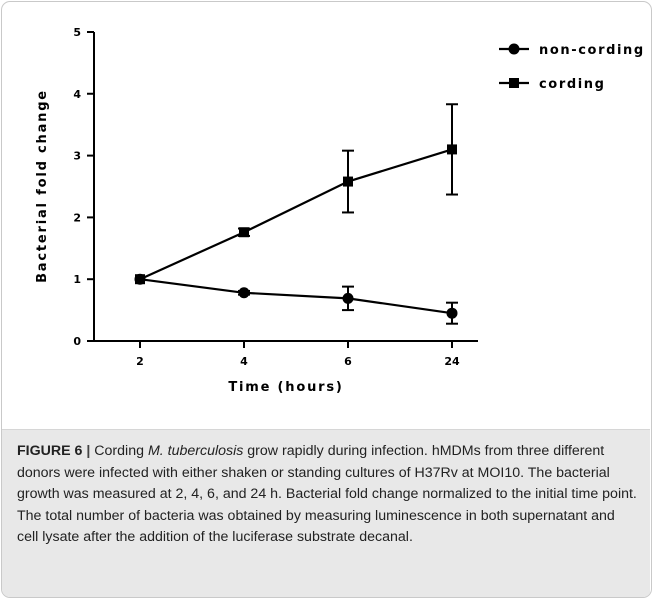 The height and width of the screenshot is (600, 655). I want to click on non-cording-legend-marker, so click(514, 49).